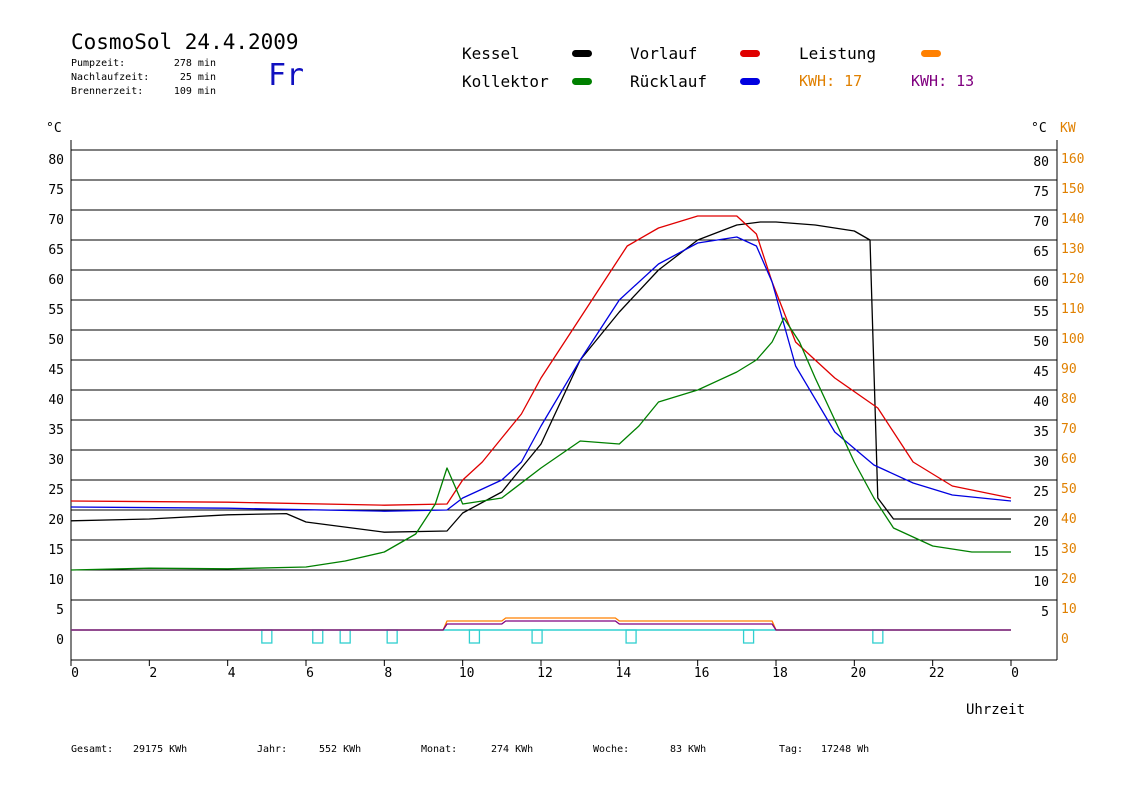  What do you see at coordinates (110, 77) in the screenshot?
I see `stat-label: Nachlaufzeit:` at bounding box center [110, 77].